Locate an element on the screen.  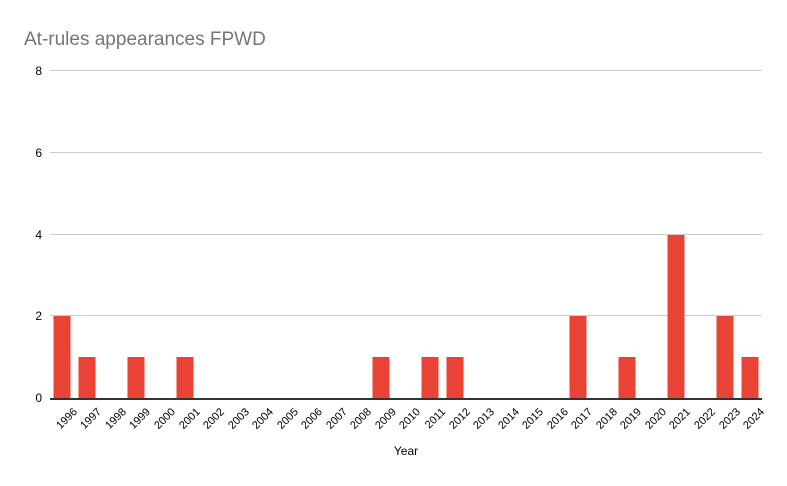
x-tick-label-2009: 2009 is located at coordinates (386, 419).